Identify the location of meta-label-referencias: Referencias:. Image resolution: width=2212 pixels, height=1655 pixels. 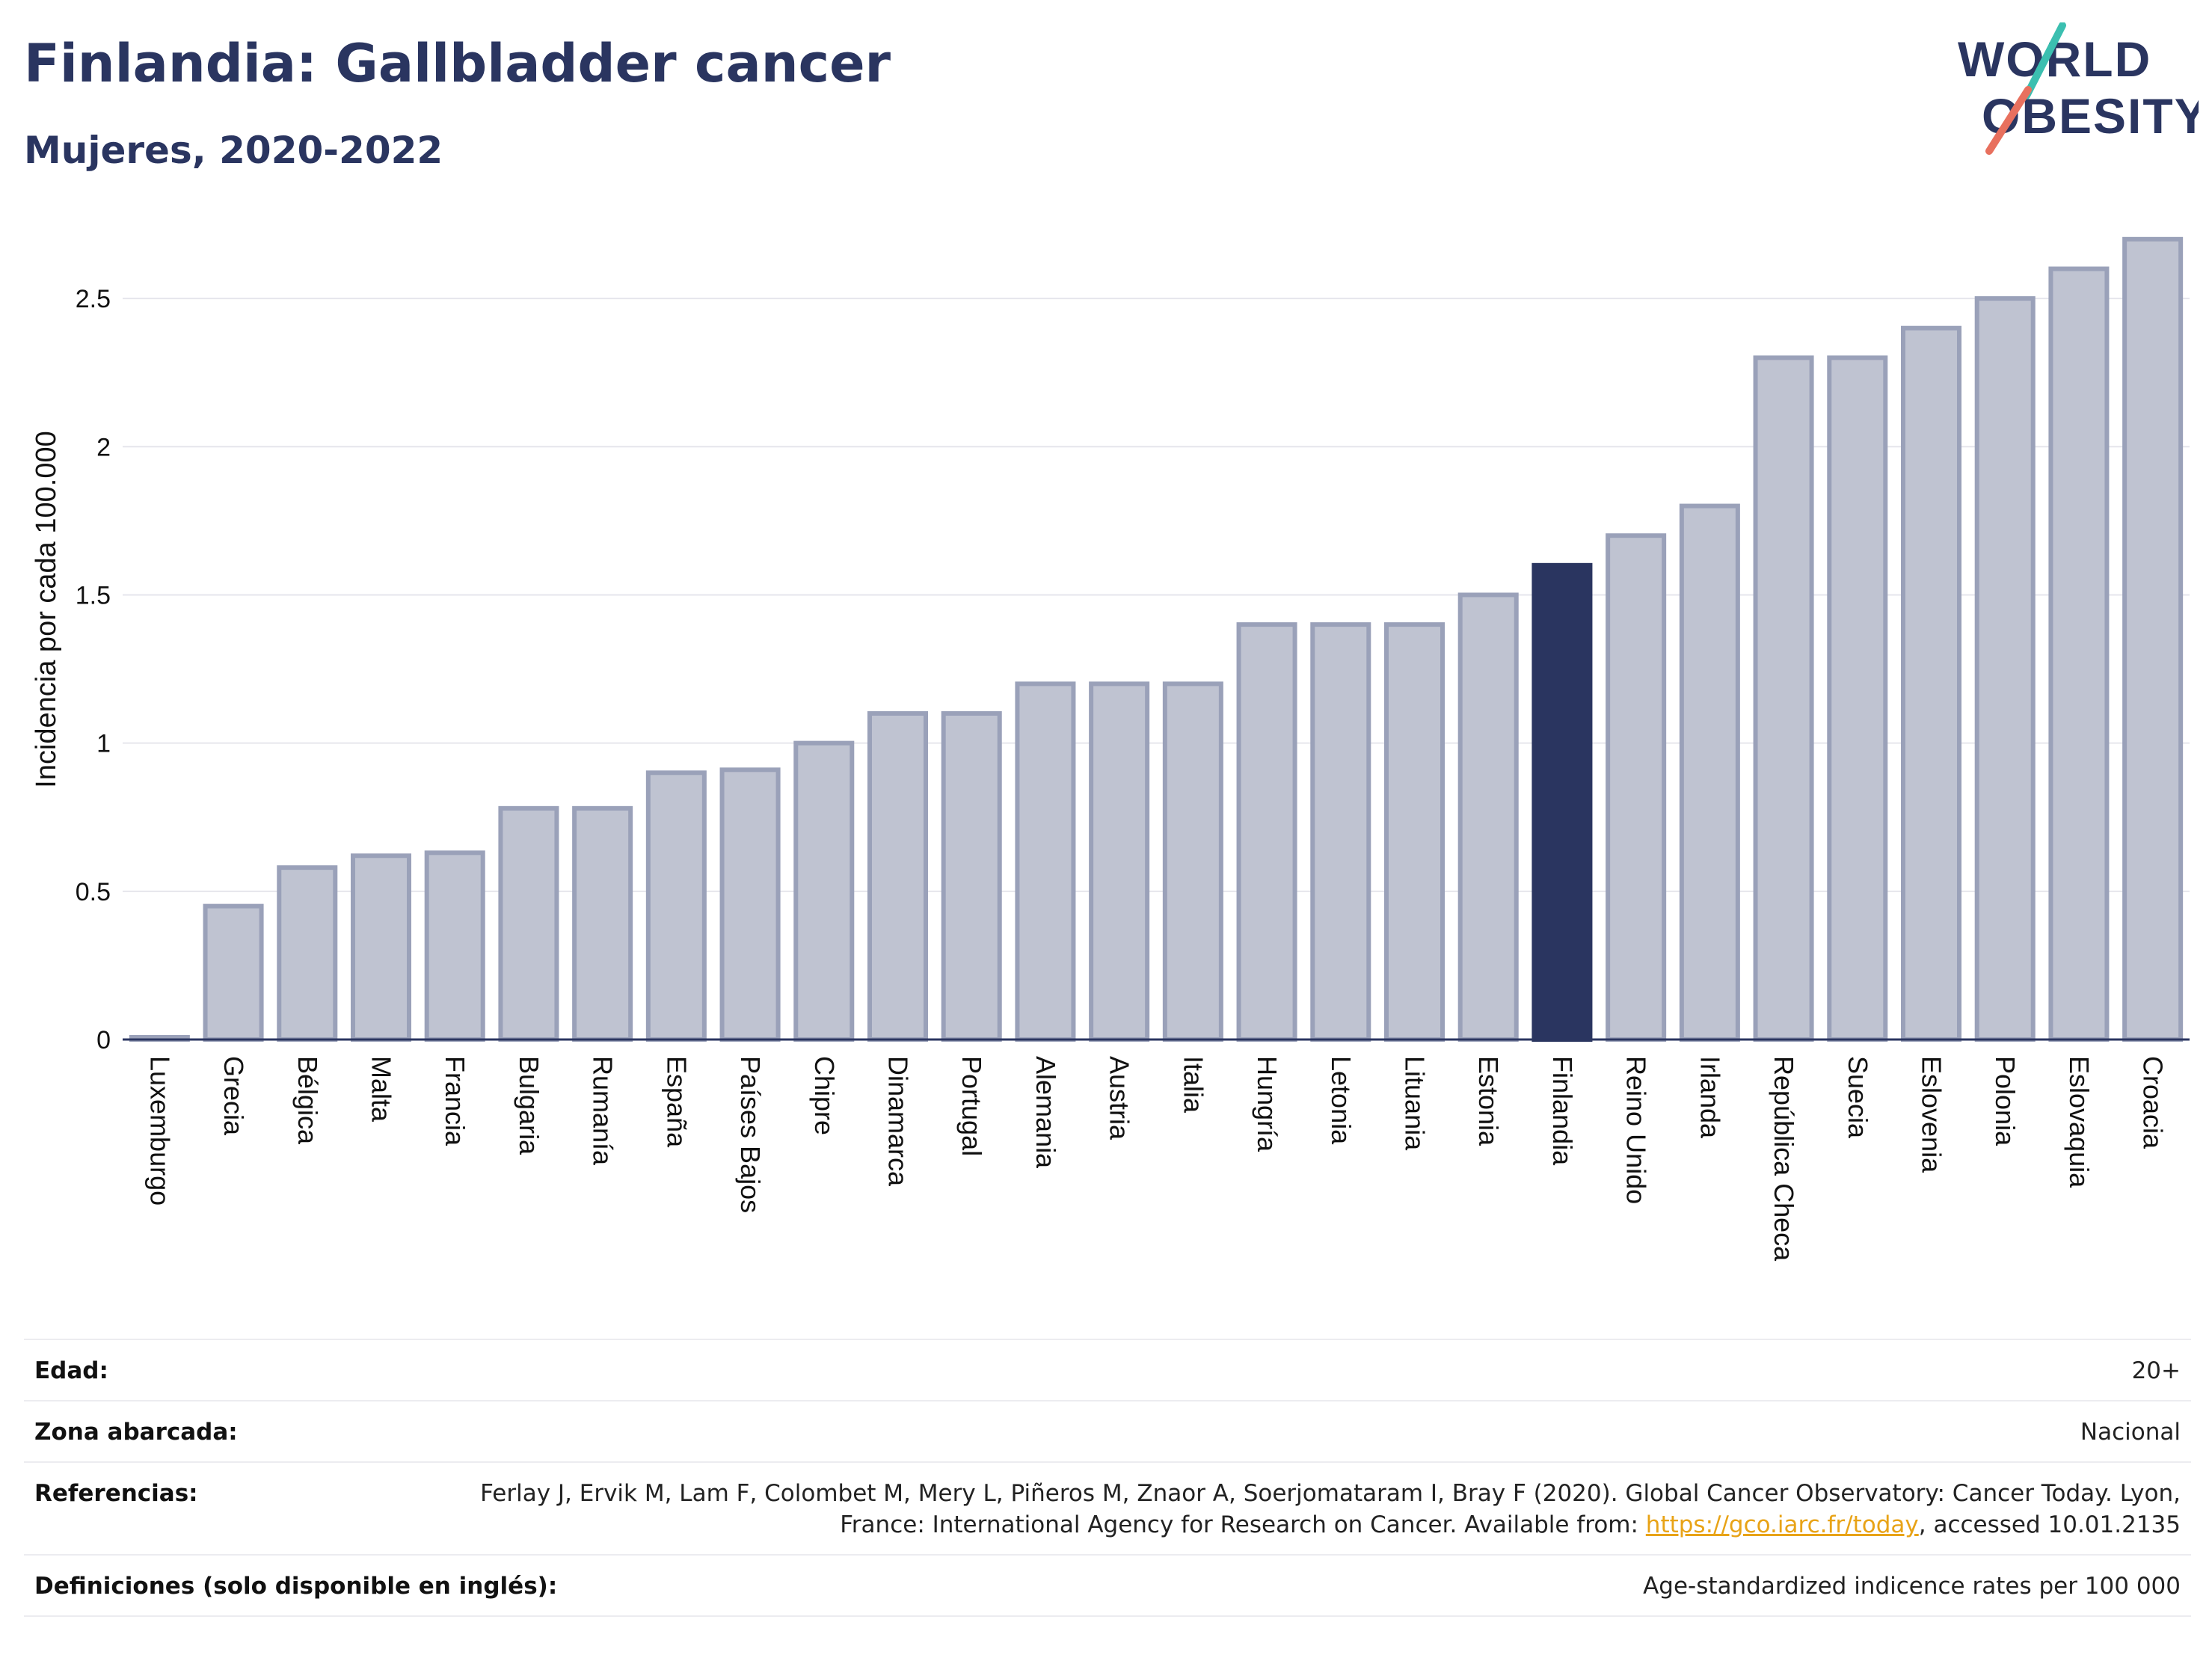
(116, 1493).